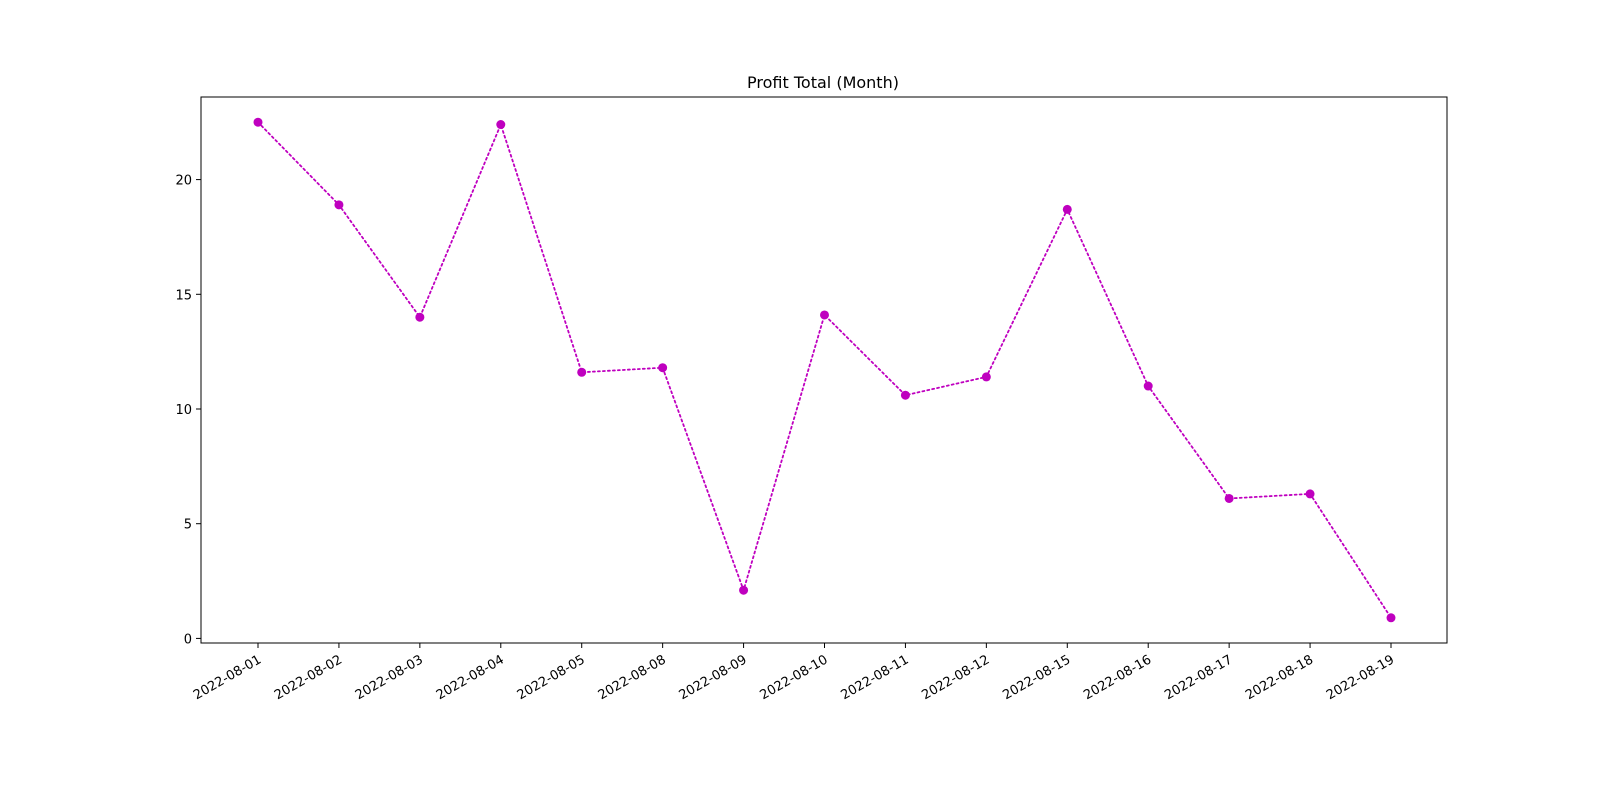 Image resolution: width=1600 pixels, height=800 pixels. What do you see at coordinates (188, 639) in the screenshot?
I see `y-tick-label: 0` at bounding box center [188, 639].